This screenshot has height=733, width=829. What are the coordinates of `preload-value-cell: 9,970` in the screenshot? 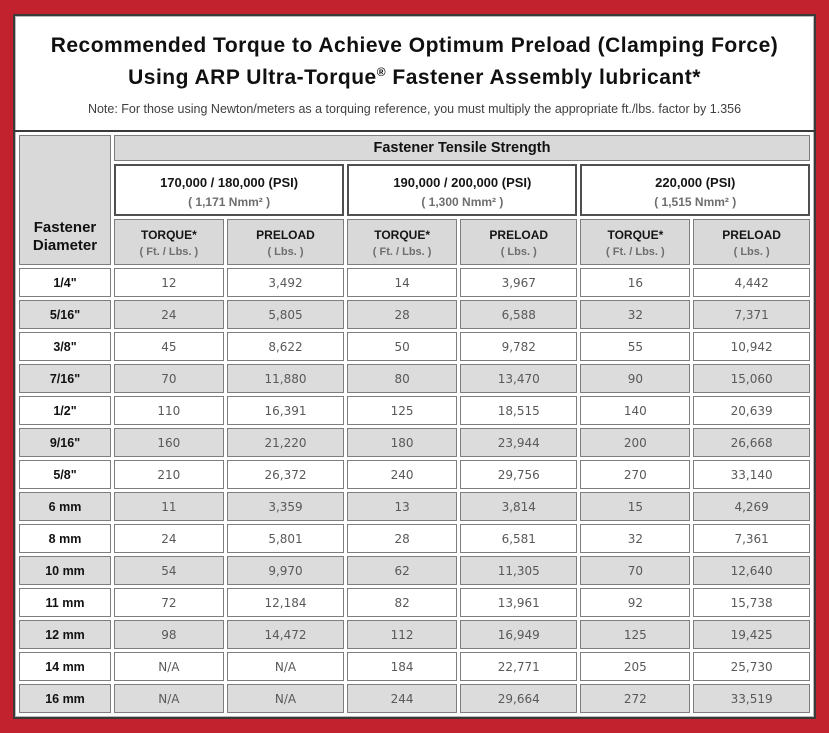 It's located at (285, 570).